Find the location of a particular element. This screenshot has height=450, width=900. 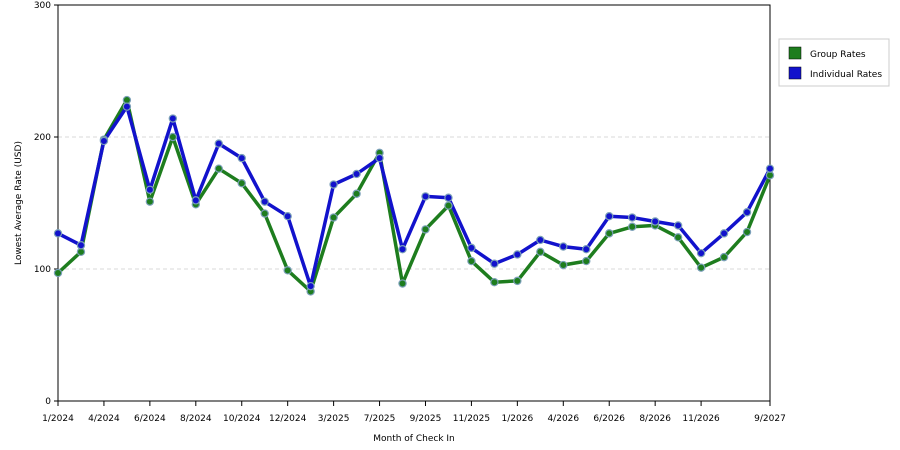

x-tick-label: 6/2026 is located at coordinates (609, 419).